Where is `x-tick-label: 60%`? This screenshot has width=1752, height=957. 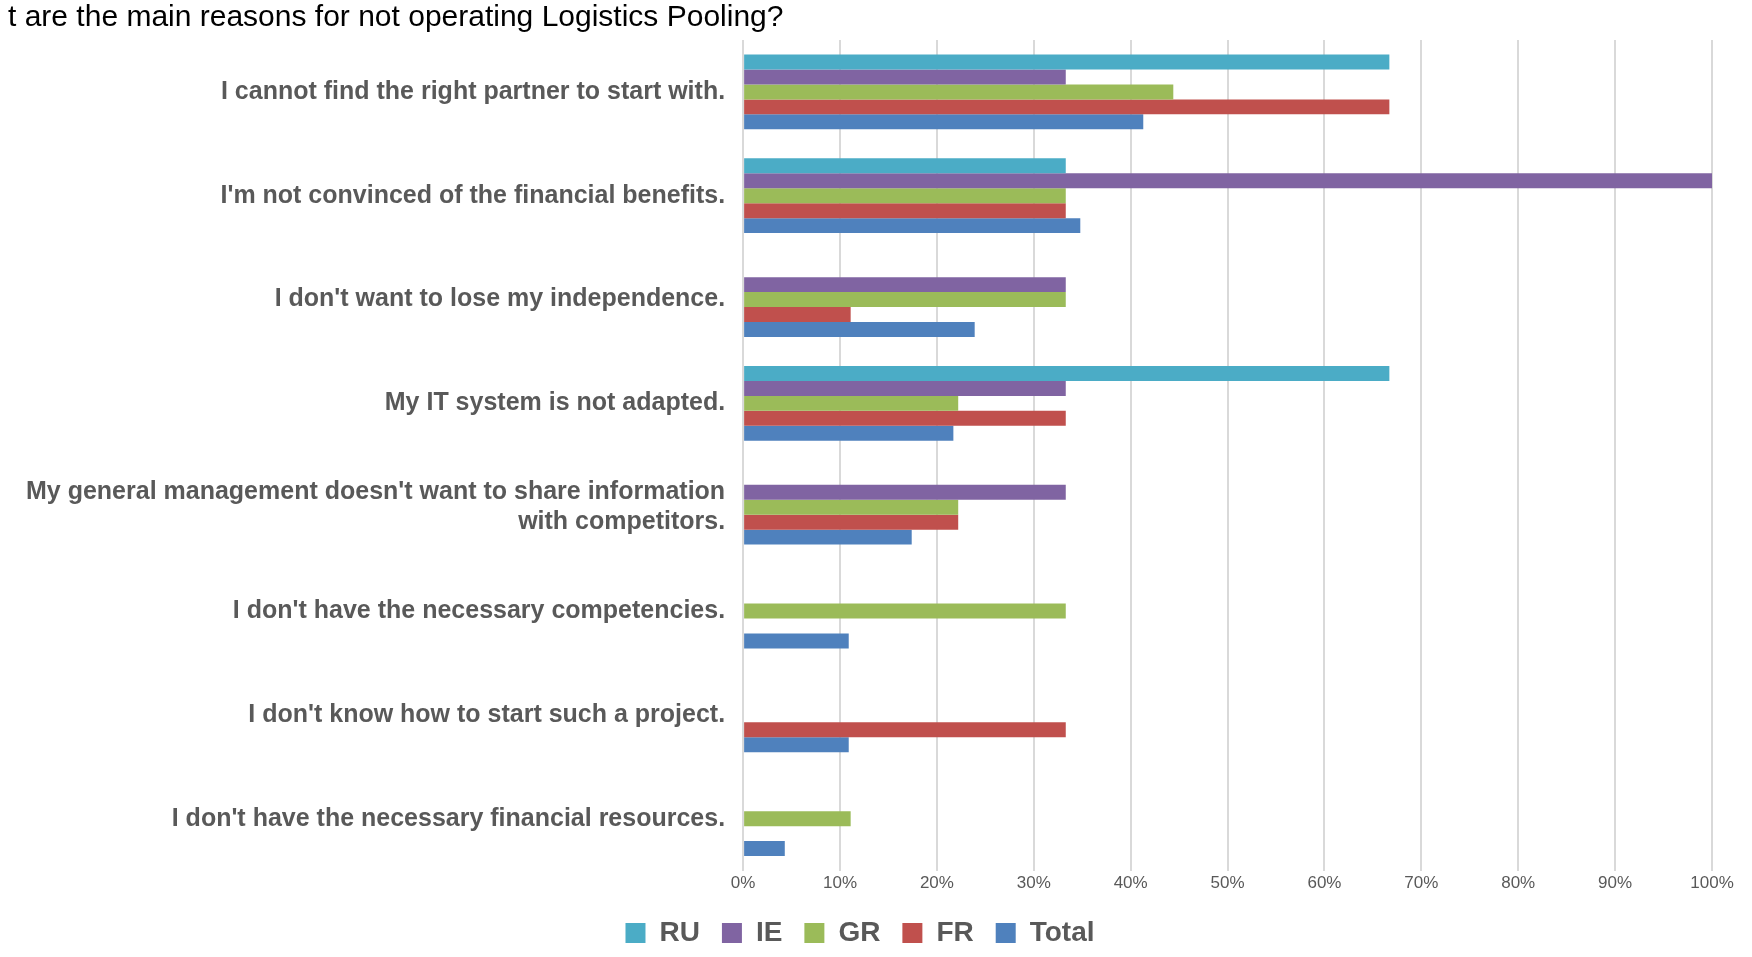 x-tick-label: 60% is located at coordinates (1324, 883).